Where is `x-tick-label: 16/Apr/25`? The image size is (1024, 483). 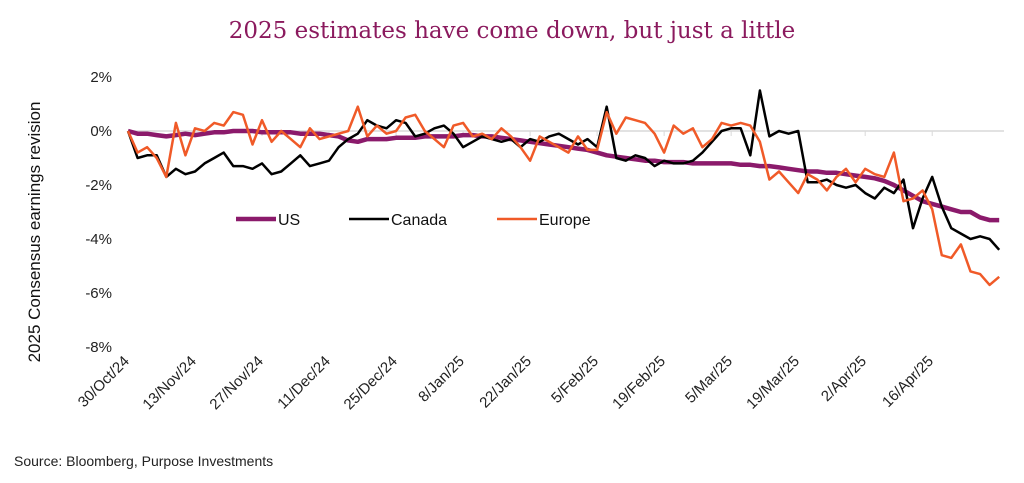 x-tick-label: 16/Apr/25 is located at coordinates (908, 382).